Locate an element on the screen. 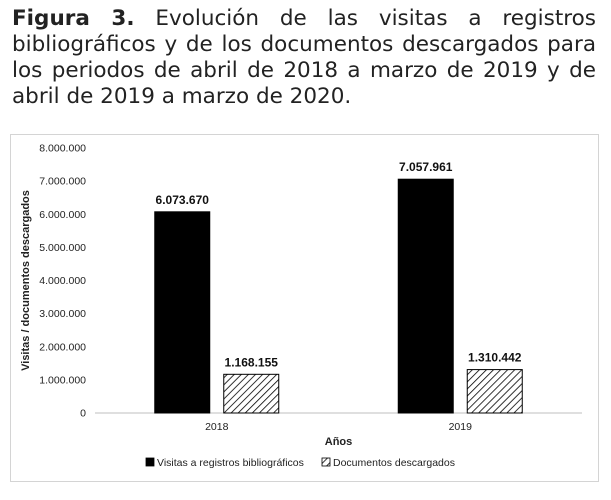 The height and width of the screenshot is (500, 611). y-tick-label: 0 is located at coordinates (83, 414).